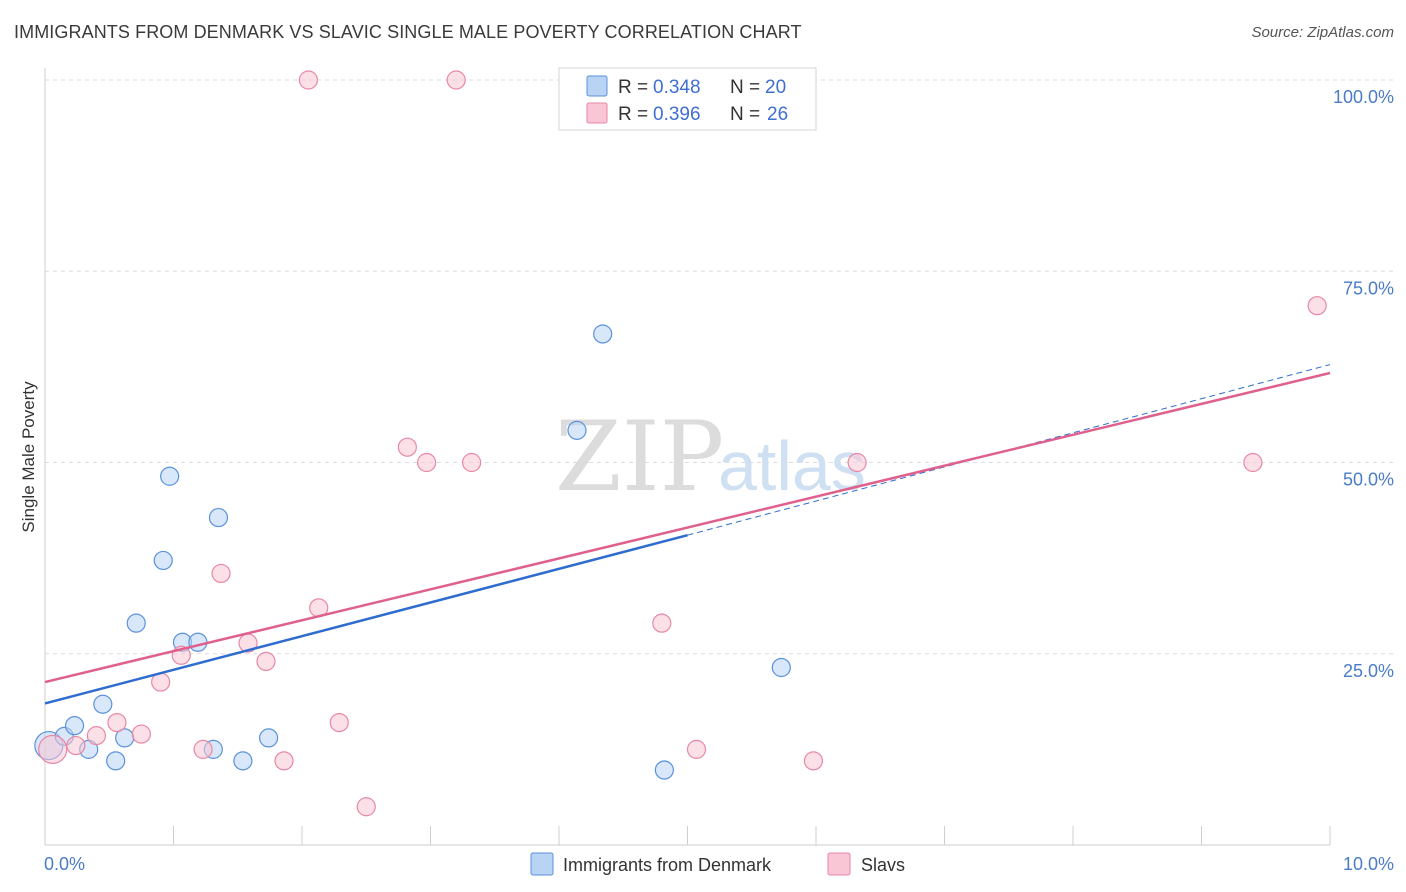 The image size is (1406, 892). What do you see at coordinates (1368, 480) in the screenshot?
I see `y-tick-label-50: 50.0%` at bounding box center [1368, 480].